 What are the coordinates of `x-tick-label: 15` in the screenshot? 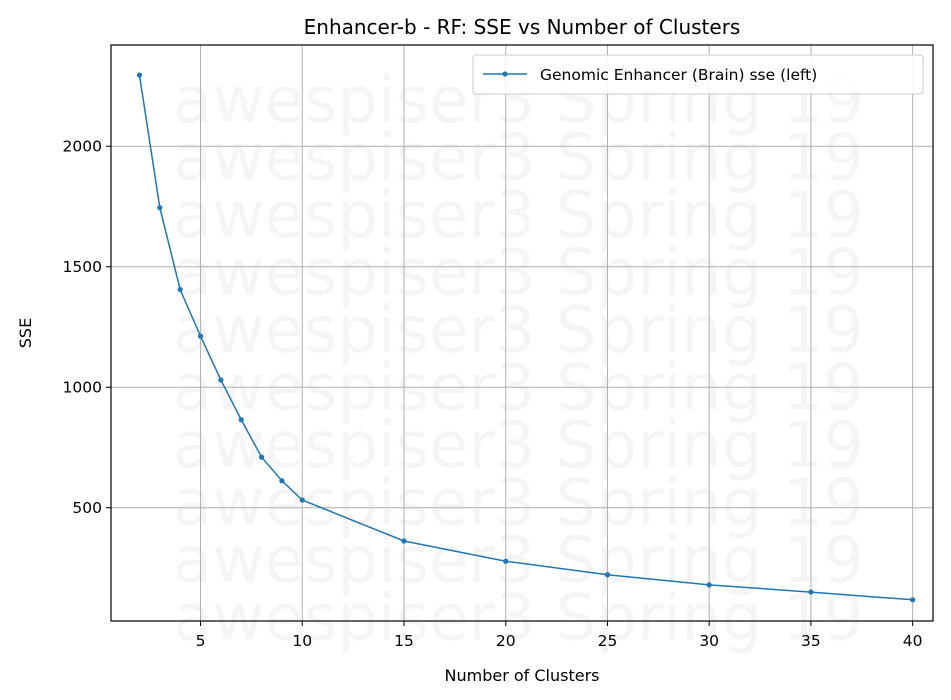 It's located at (404, 641).